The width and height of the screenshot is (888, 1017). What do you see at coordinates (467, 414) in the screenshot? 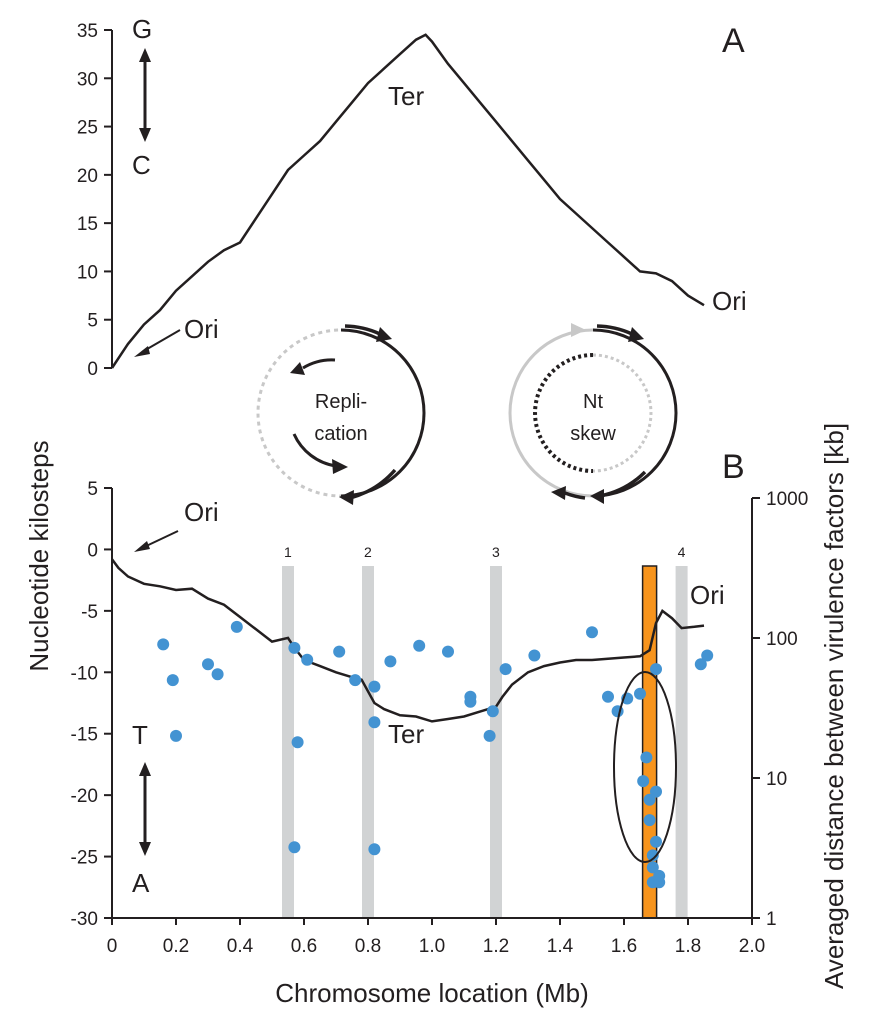
I see `replication-diagrams: Repli- cation Nt skew` at bounding box center [467, 414].